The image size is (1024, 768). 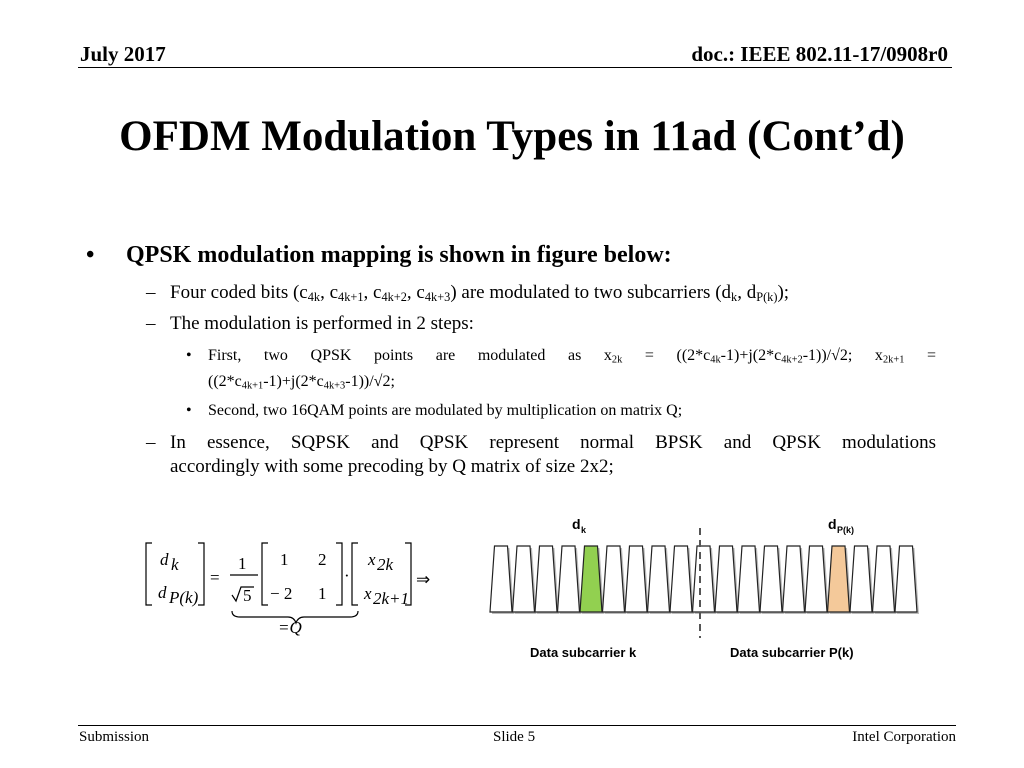 What do you see at coordinates (514, 737) in the screenshot?
I see `footer-slide-number: Slide 5` at bounding box center [514, 737].